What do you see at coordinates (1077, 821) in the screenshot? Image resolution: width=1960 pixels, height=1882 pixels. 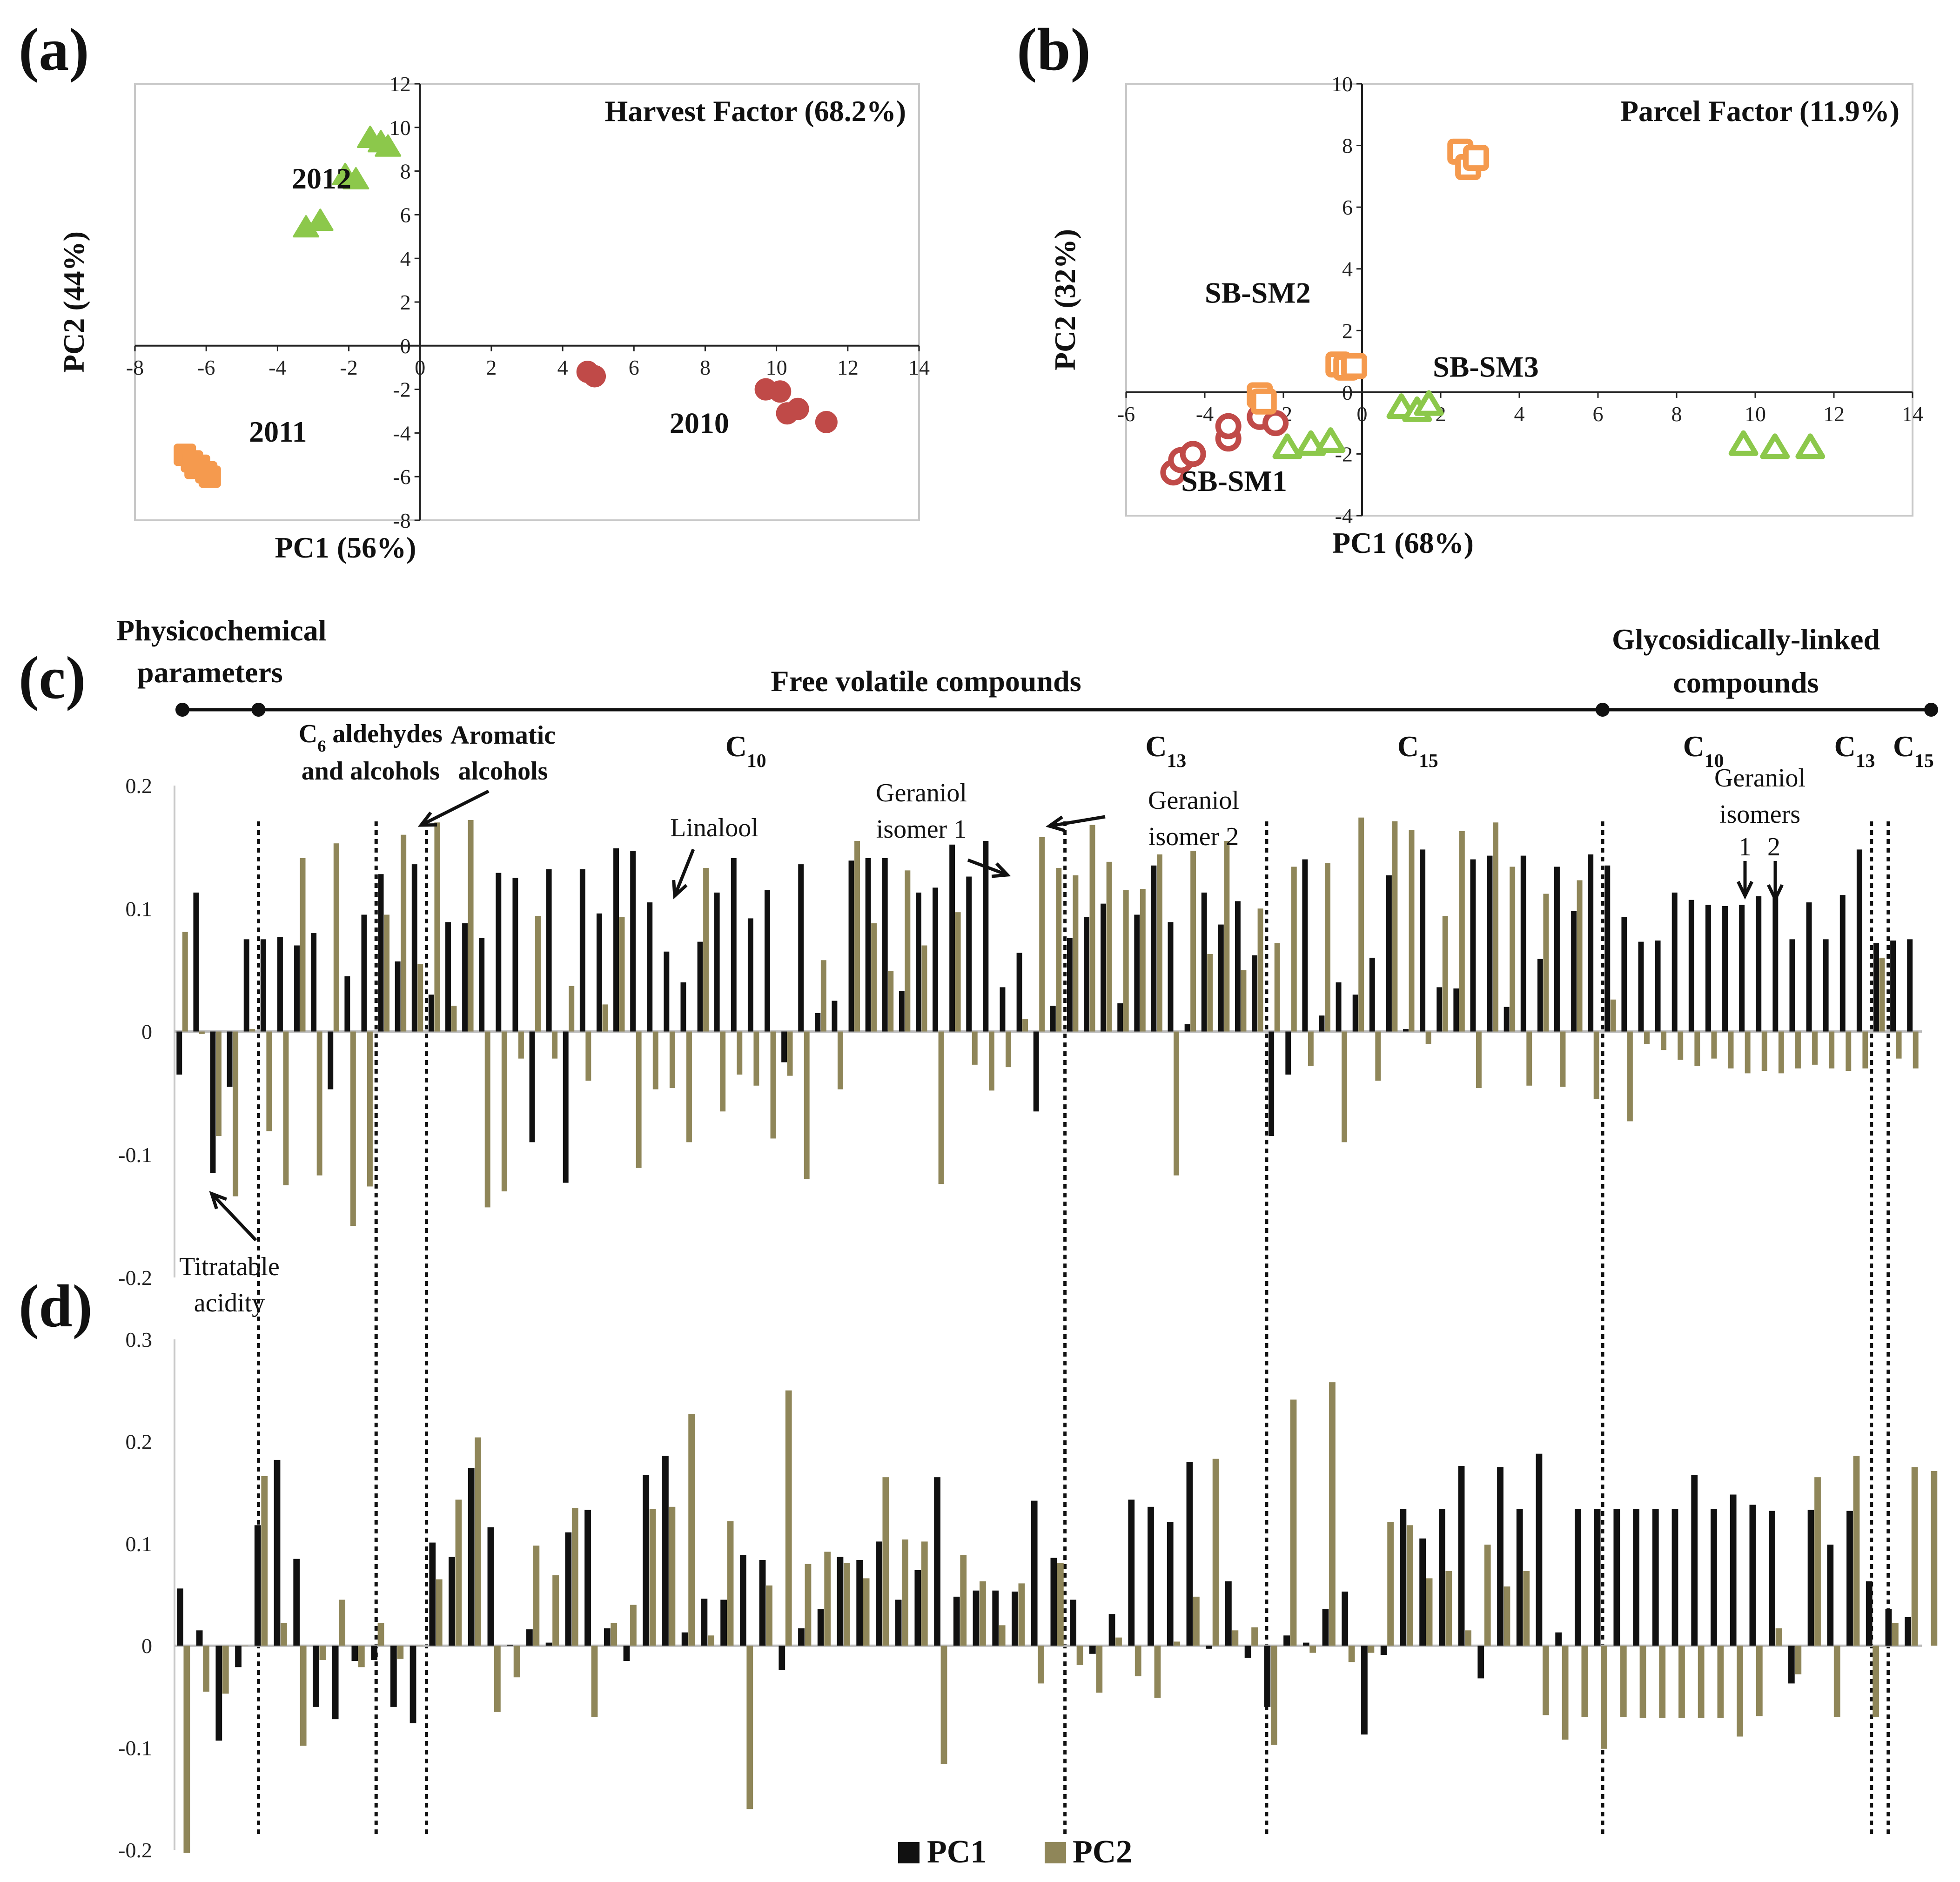 I see `annotation-arrow` at bounding box center [1077, 821].